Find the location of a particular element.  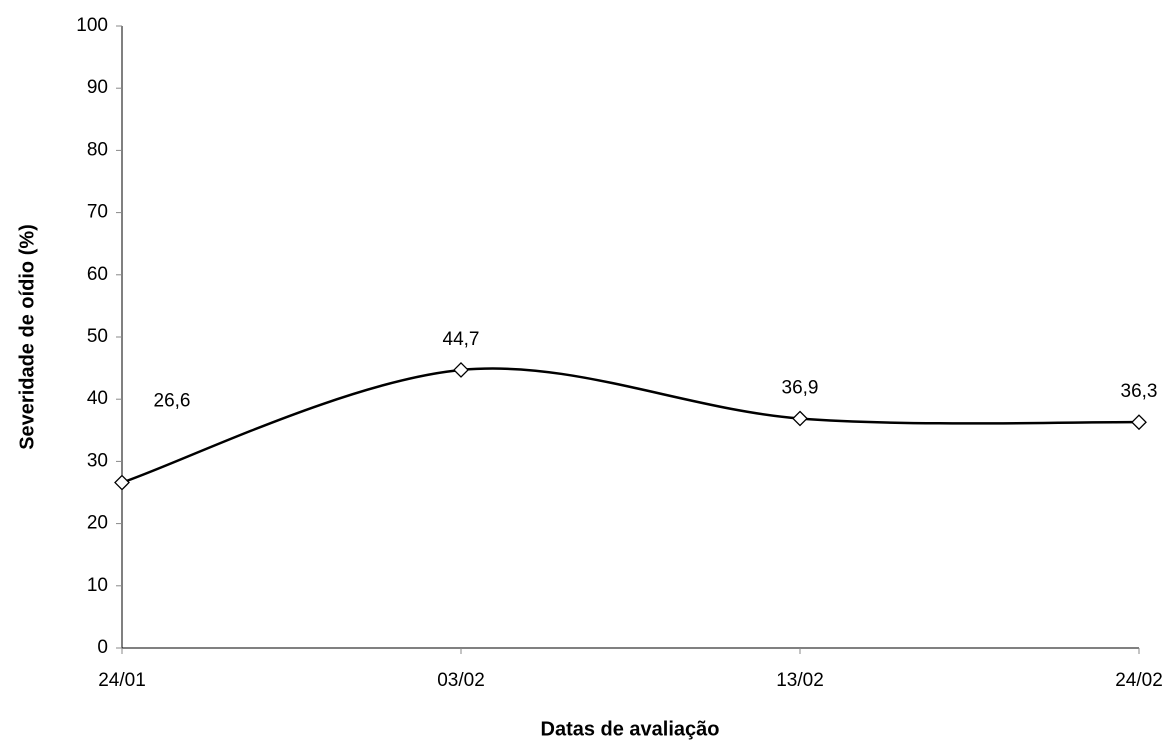

y-tick-label: 20 is located at coordinates (97, 523).